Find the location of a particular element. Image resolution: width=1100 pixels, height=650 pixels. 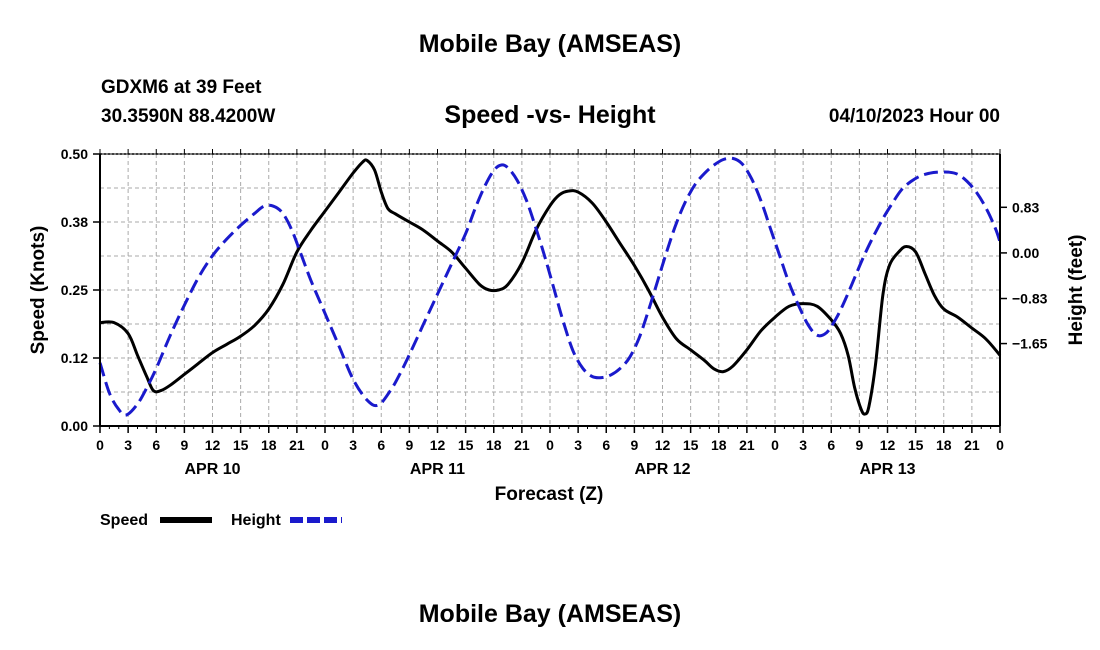

day-label: APR 12 is located at coordinates (662, 469).